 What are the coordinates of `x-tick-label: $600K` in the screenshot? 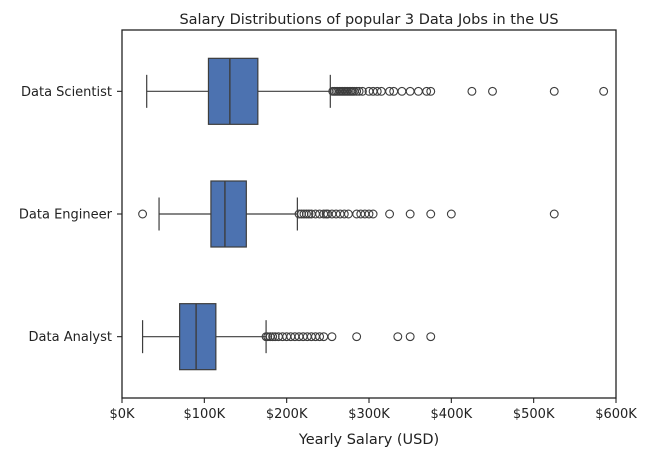 It's located at (616, 414).